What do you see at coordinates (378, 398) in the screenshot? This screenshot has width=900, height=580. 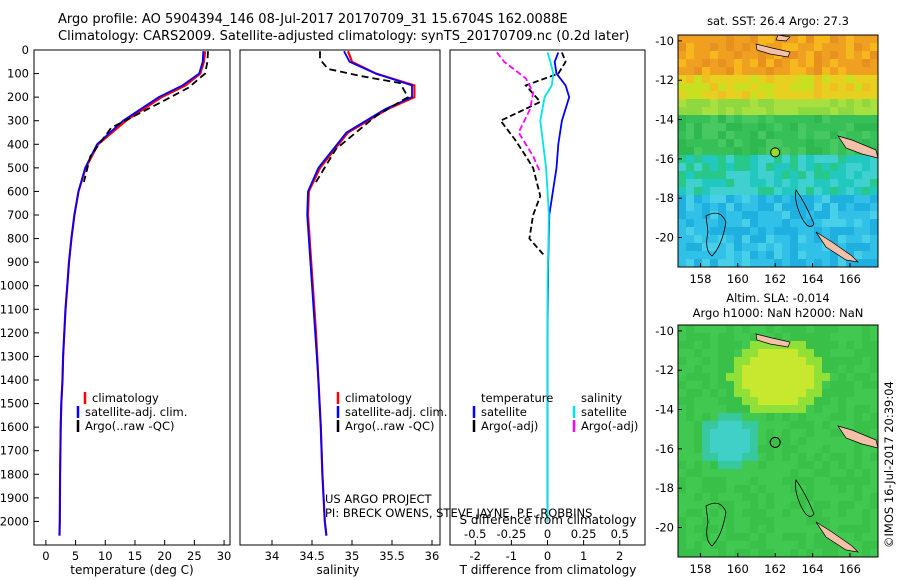 I see `legend-label-climatology: climatology` at bounding box center [378, 398].